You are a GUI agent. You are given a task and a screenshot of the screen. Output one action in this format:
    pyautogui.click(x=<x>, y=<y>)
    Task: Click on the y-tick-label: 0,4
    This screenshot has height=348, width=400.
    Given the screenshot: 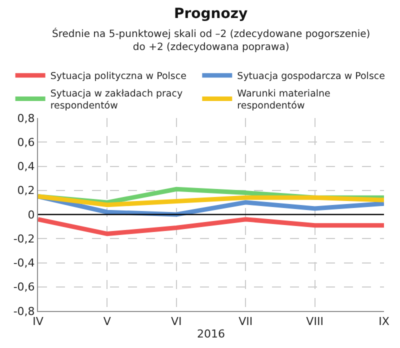 What is the action you would take?
    pyautogui.click(x=26, y=167)
    